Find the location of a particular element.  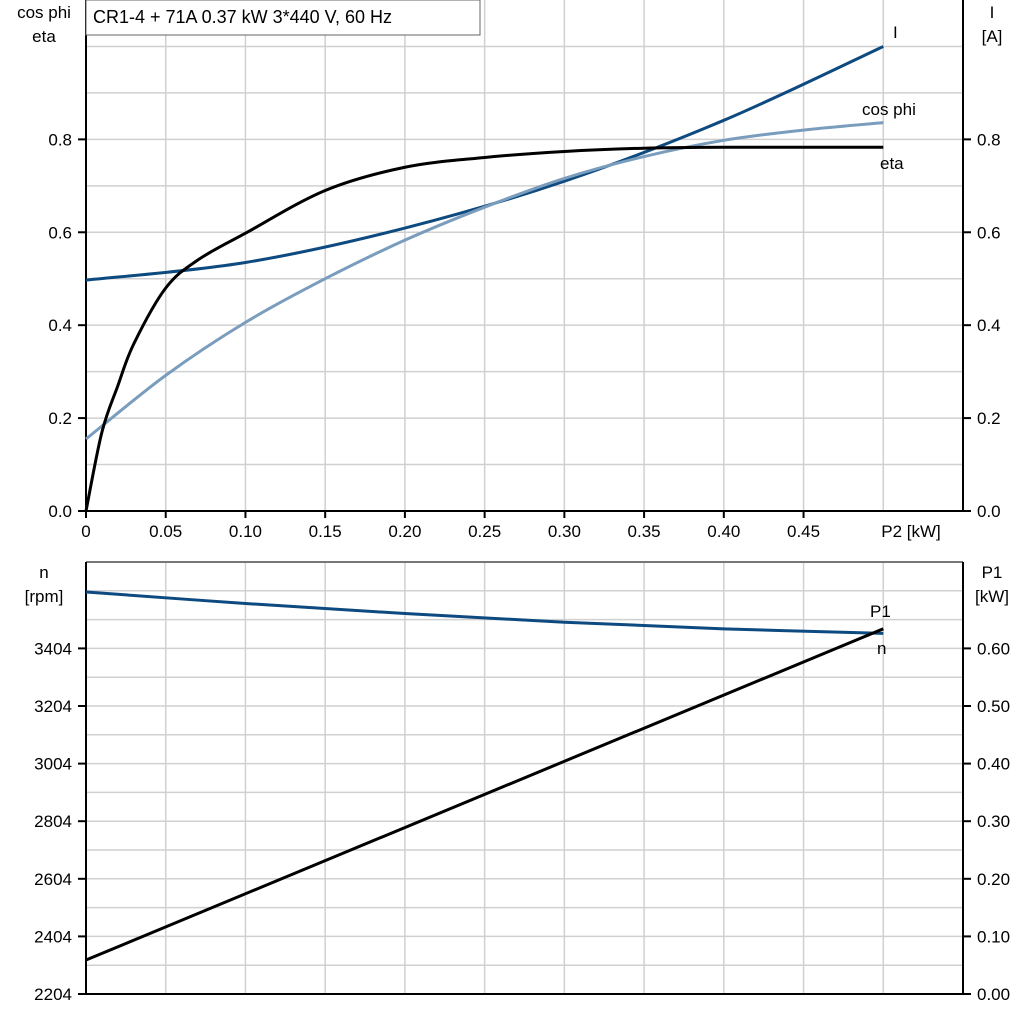

y-axis-label-right: P1 is located at coordinates (992, 572).